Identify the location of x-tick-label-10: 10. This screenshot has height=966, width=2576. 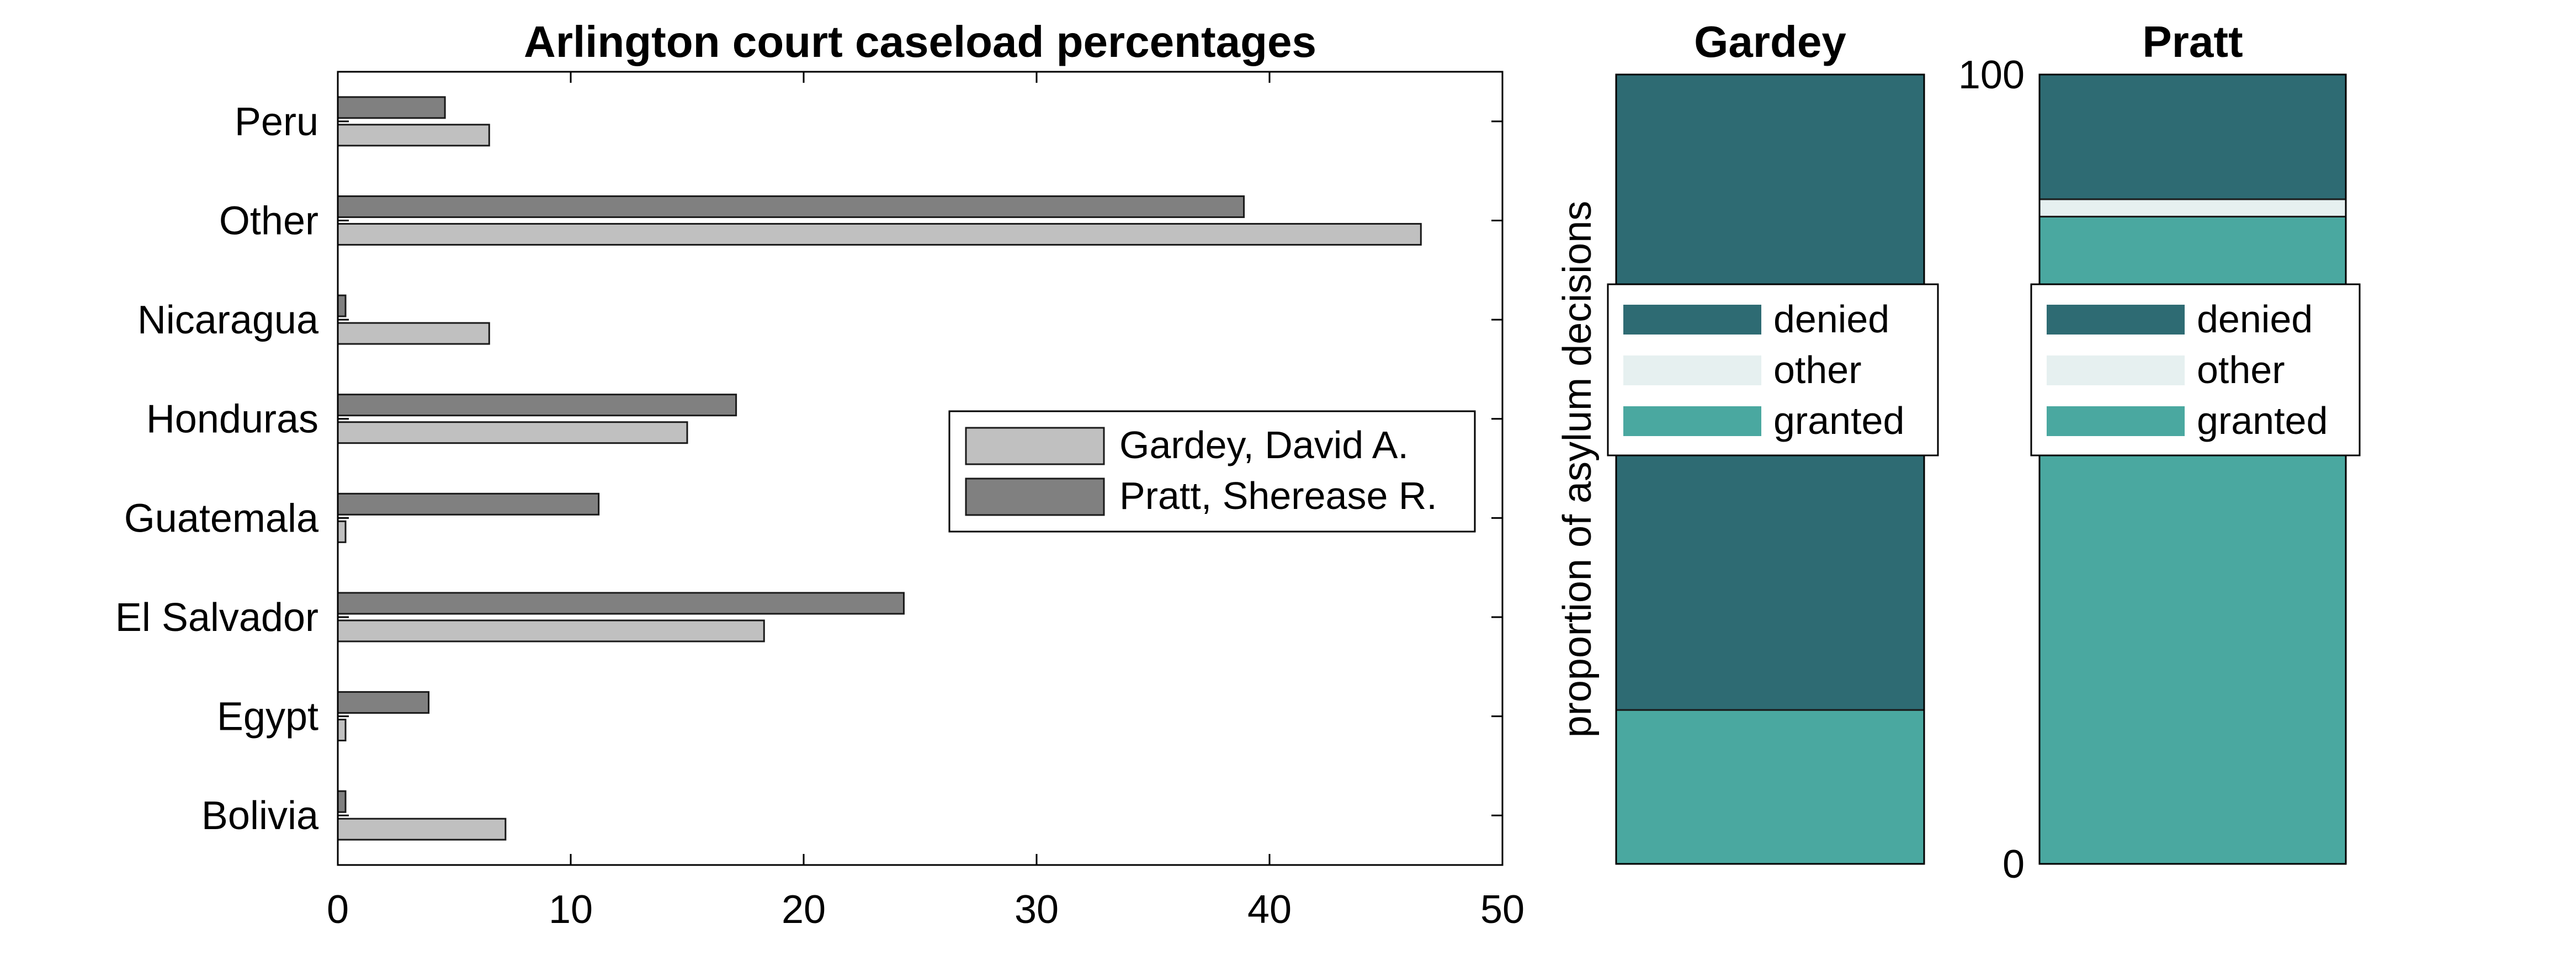
(571, 910).